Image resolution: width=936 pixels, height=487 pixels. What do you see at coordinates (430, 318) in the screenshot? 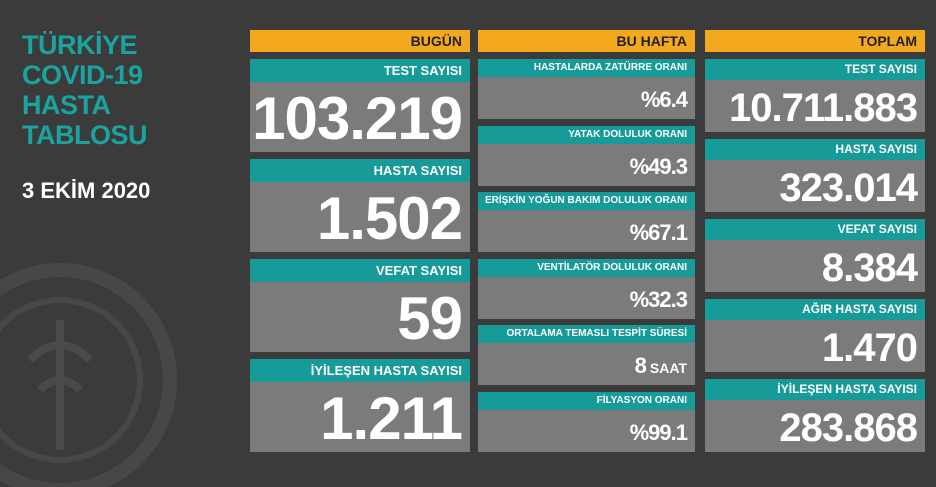
I see `value-text: 59` at bounding box center [430, 318].